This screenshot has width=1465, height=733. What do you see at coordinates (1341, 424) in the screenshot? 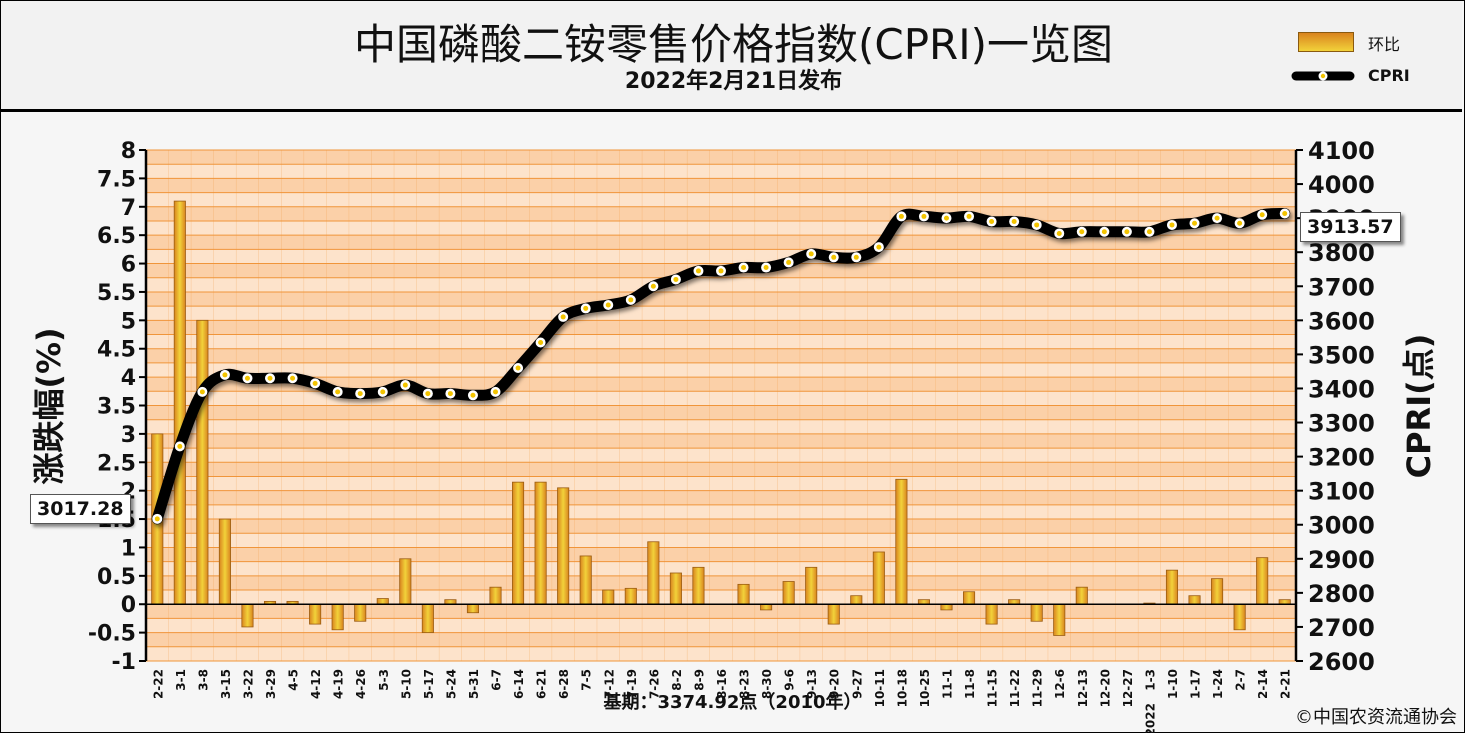
I see `right-tick-label: 3300` at bounding box center [1341, 424].